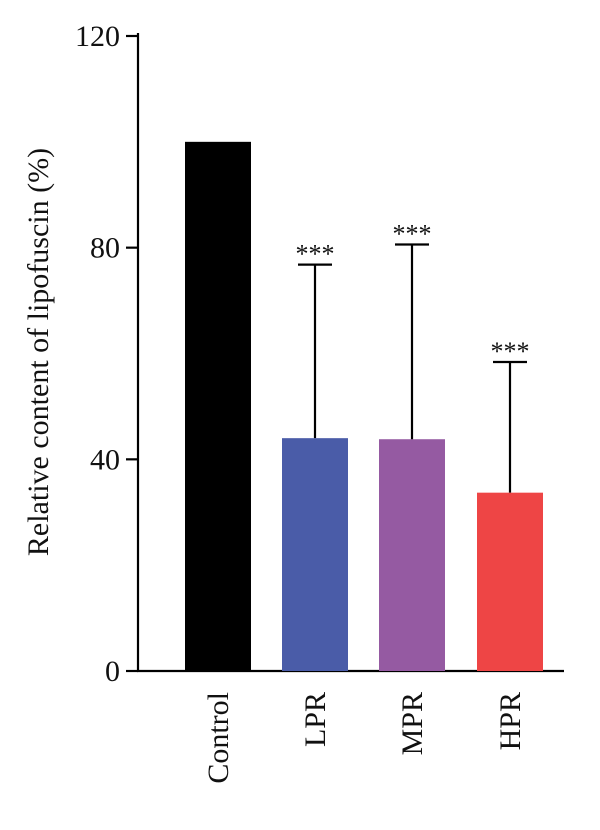 The image size is (600, 830). What do you see at coordinates (315, 719) in the screenshot?
I see `x-tick-label-lpr: LPR` at bounding box center [315, 719].